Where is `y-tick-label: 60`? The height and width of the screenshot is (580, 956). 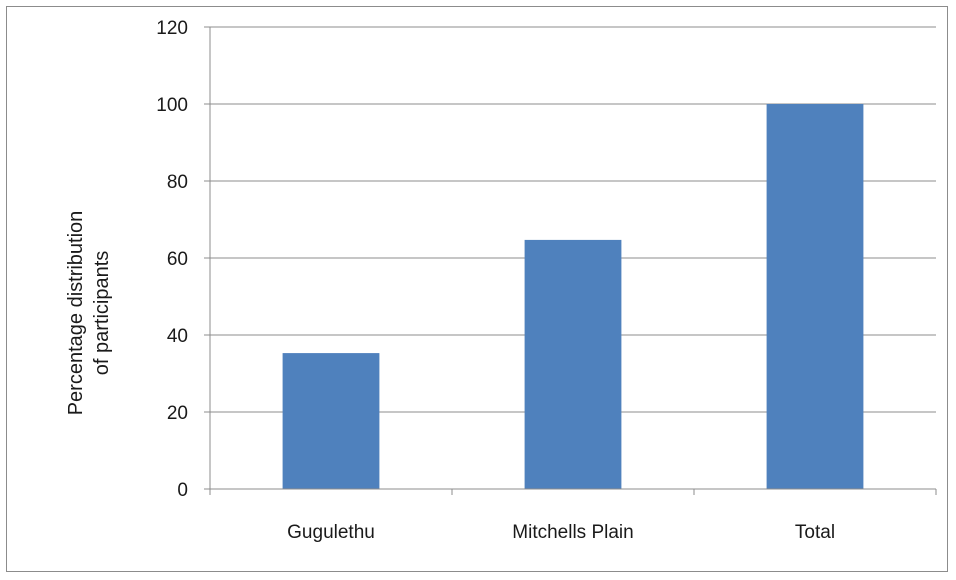 y-tick-label: 60 is located at coordinates (177, 259).